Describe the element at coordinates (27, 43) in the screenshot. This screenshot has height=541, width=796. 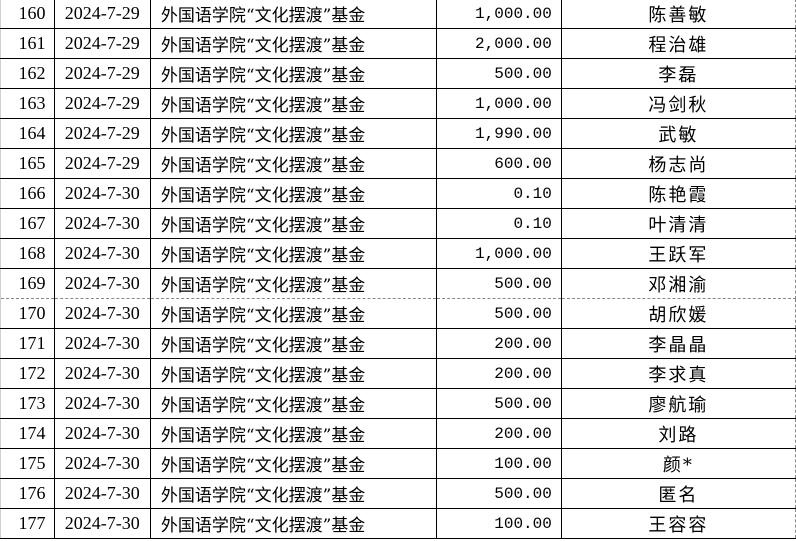
I see `cell-number: 161` at that location.